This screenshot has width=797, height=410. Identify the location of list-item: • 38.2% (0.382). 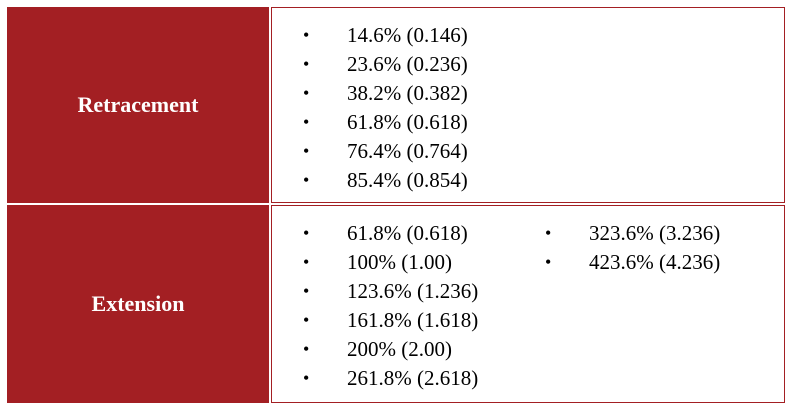
(385, 93).